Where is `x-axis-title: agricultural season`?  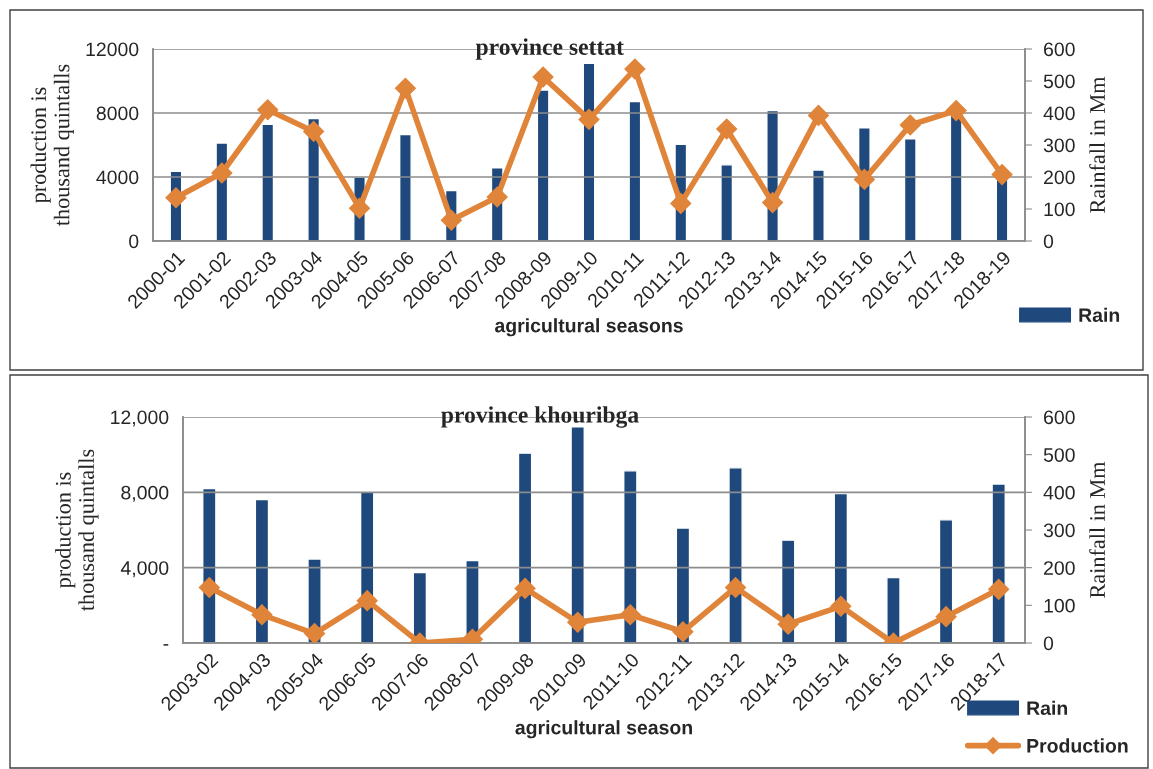 x-axis-title: agricultural season is located at coordinates (603, 729).